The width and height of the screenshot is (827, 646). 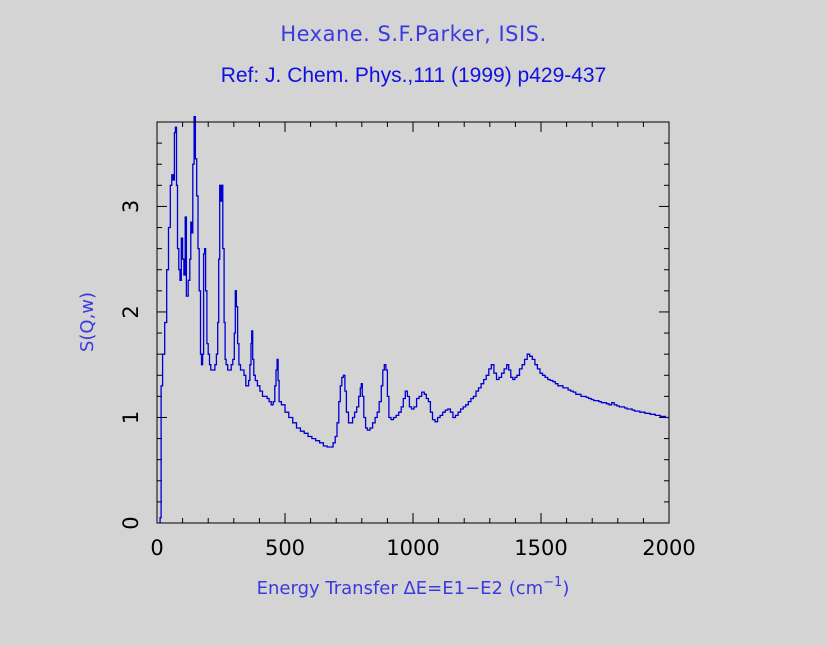 What do you see at coordinates (413, 34) in the screenshot?
I see `chart-title: Hexane. S.F.Parker, ISIS.` at bounding box center [413, 34].